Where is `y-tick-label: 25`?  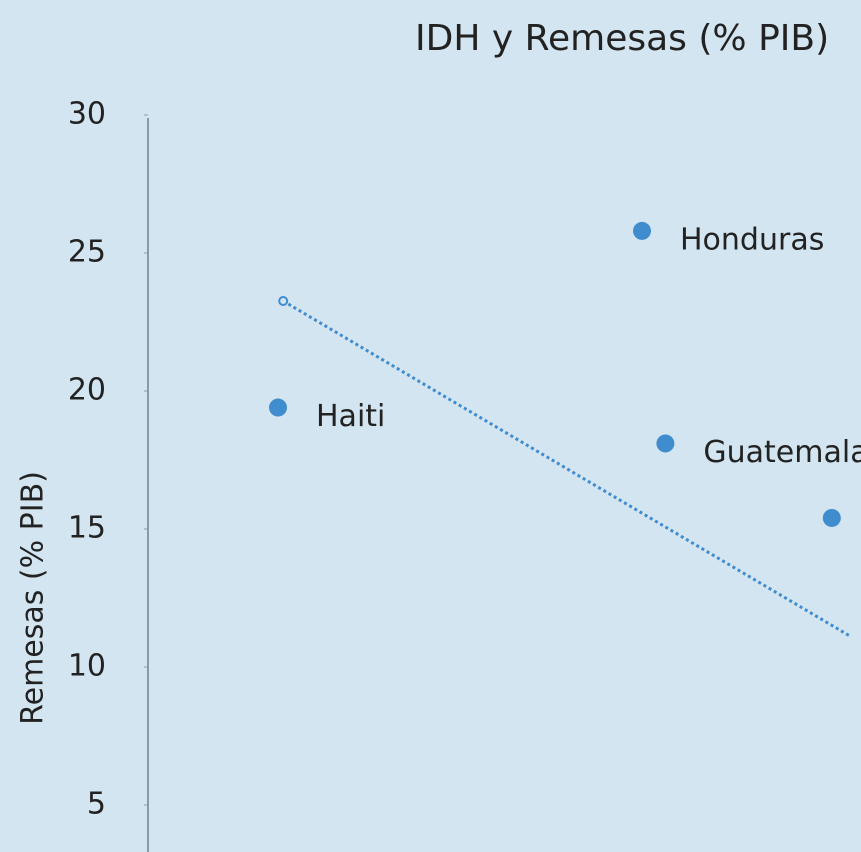 y-tick-label: 25 is located at coordinates (87, 252).